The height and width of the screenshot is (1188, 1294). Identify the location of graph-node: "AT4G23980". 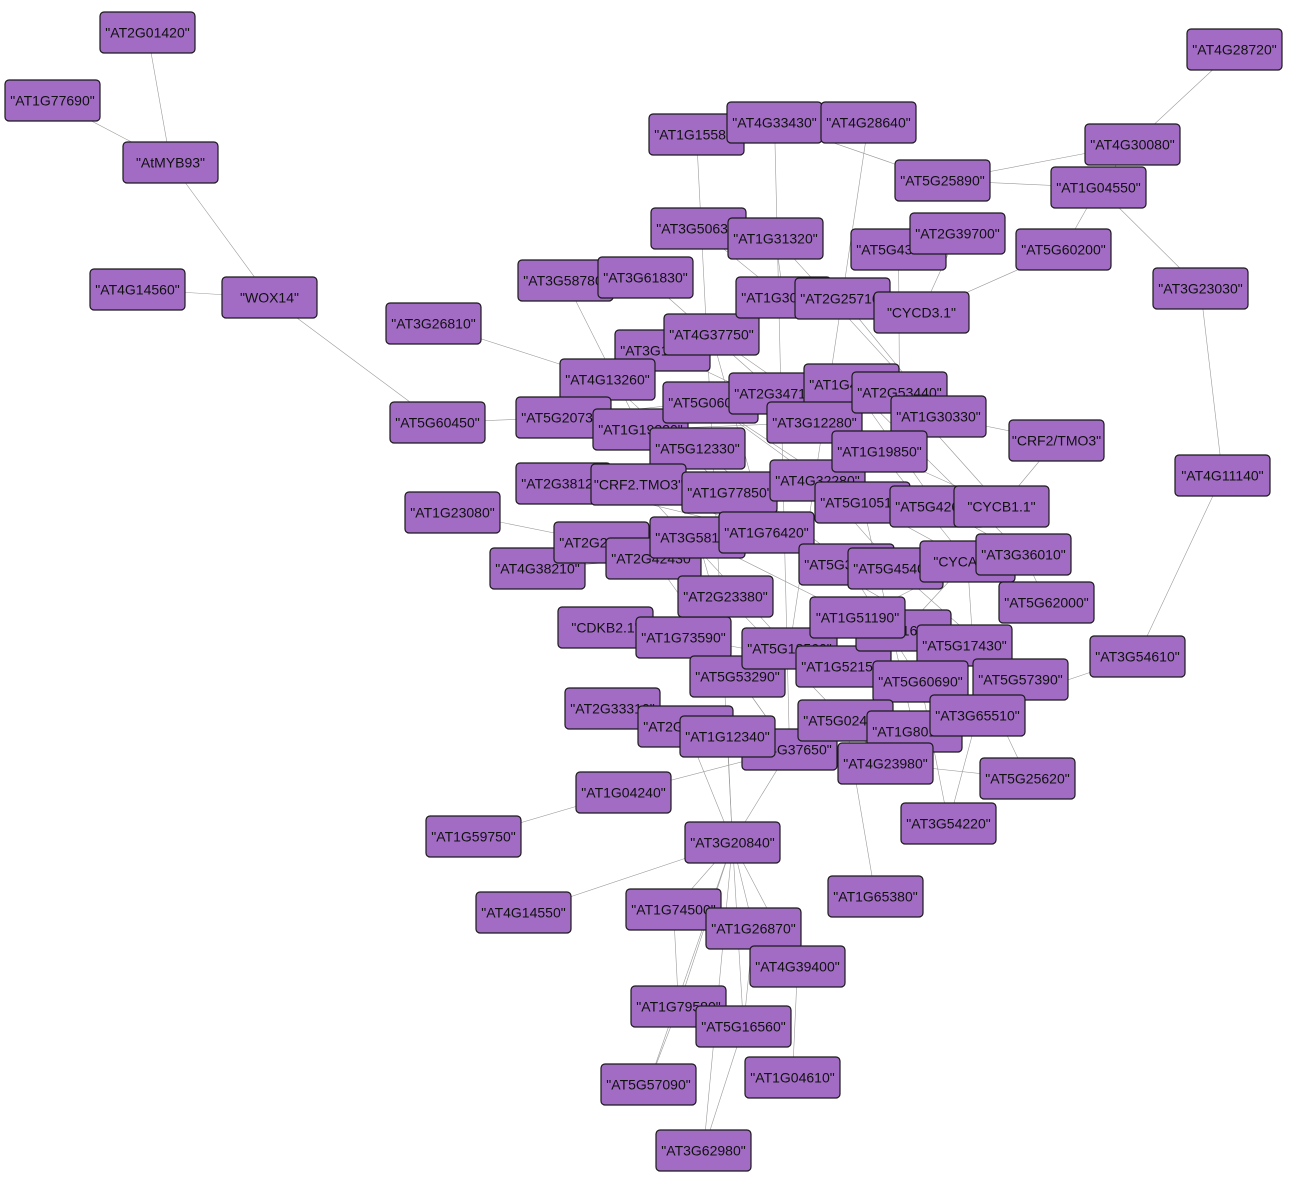
(885, 763).